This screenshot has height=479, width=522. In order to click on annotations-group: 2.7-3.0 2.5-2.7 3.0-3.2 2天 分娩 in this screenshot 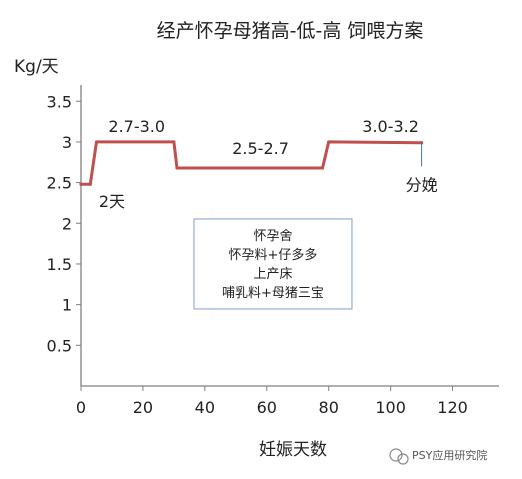, I will do `click(268, 164)`.